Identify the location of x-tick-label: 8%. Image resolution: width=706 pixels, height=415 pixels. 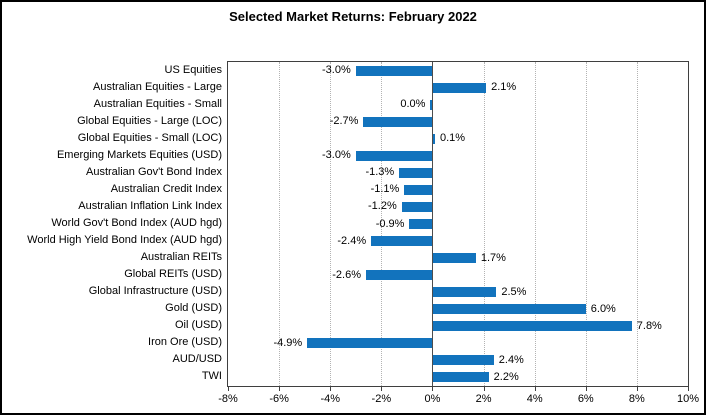
(636, 399).